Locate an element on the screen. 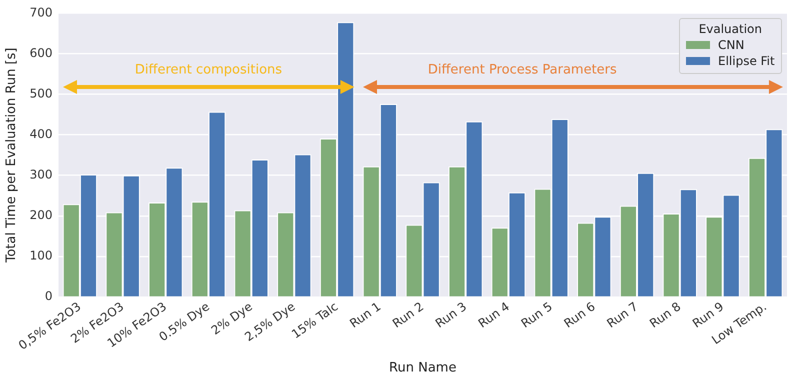 This screenshot has width=790, height=380. x-tick-label: Run 2 is located at coordinates (408, 315).